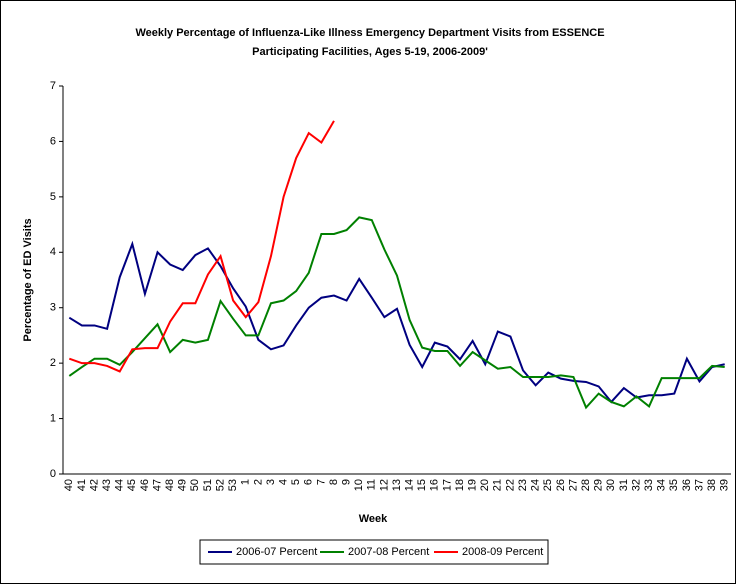  Describe the element at coordinates (498, 485) in the screenshot. I see `x-tick-label: 21` at that location.